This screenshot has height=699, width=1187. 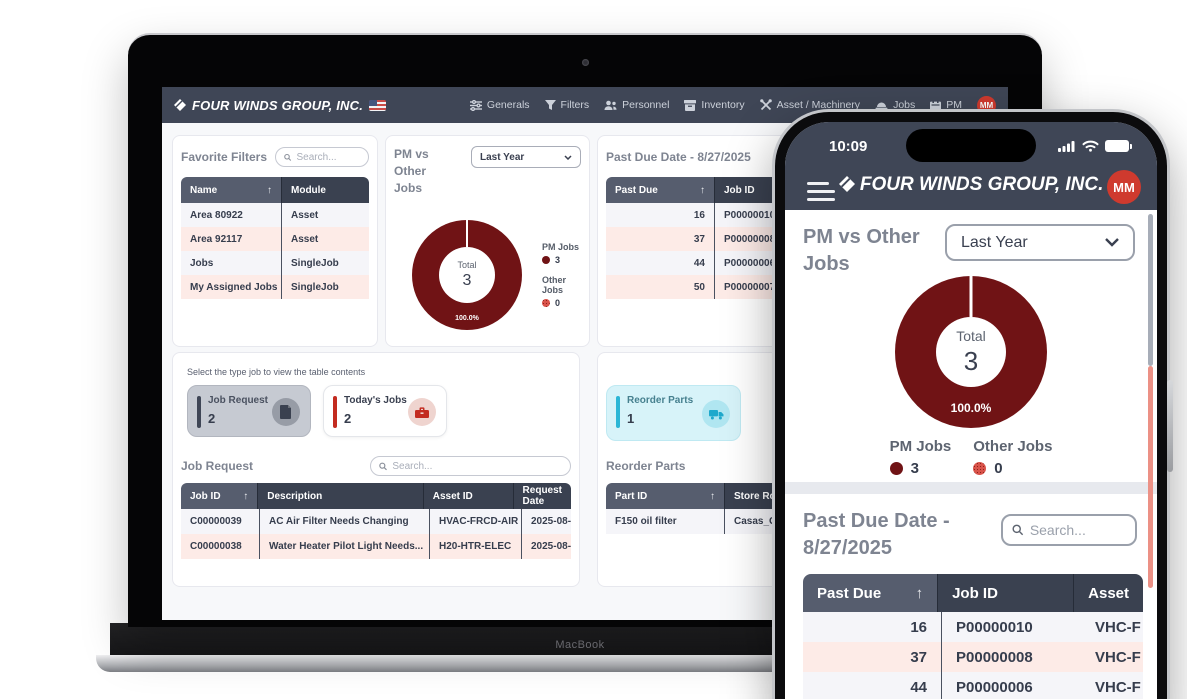 What do you see at coordinates (848, 146) in the screenshot?
I see `status-time: 10:09` at bounding box center [848, 146].